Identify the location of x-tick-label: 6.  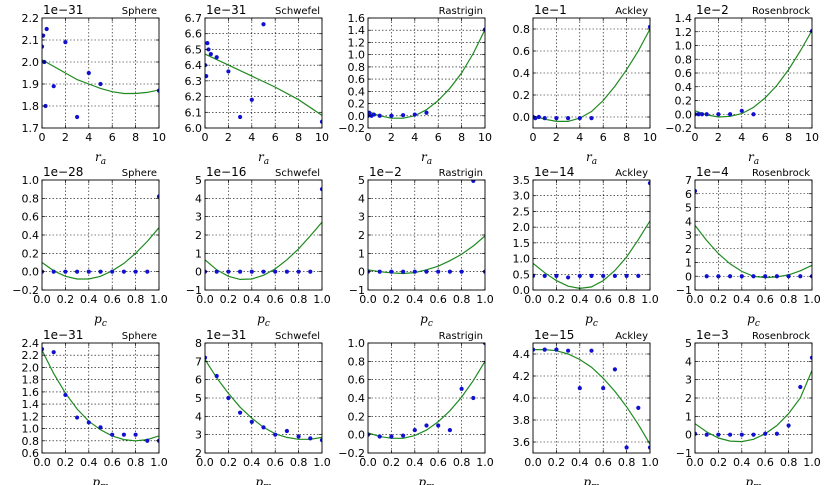
(112, 137).